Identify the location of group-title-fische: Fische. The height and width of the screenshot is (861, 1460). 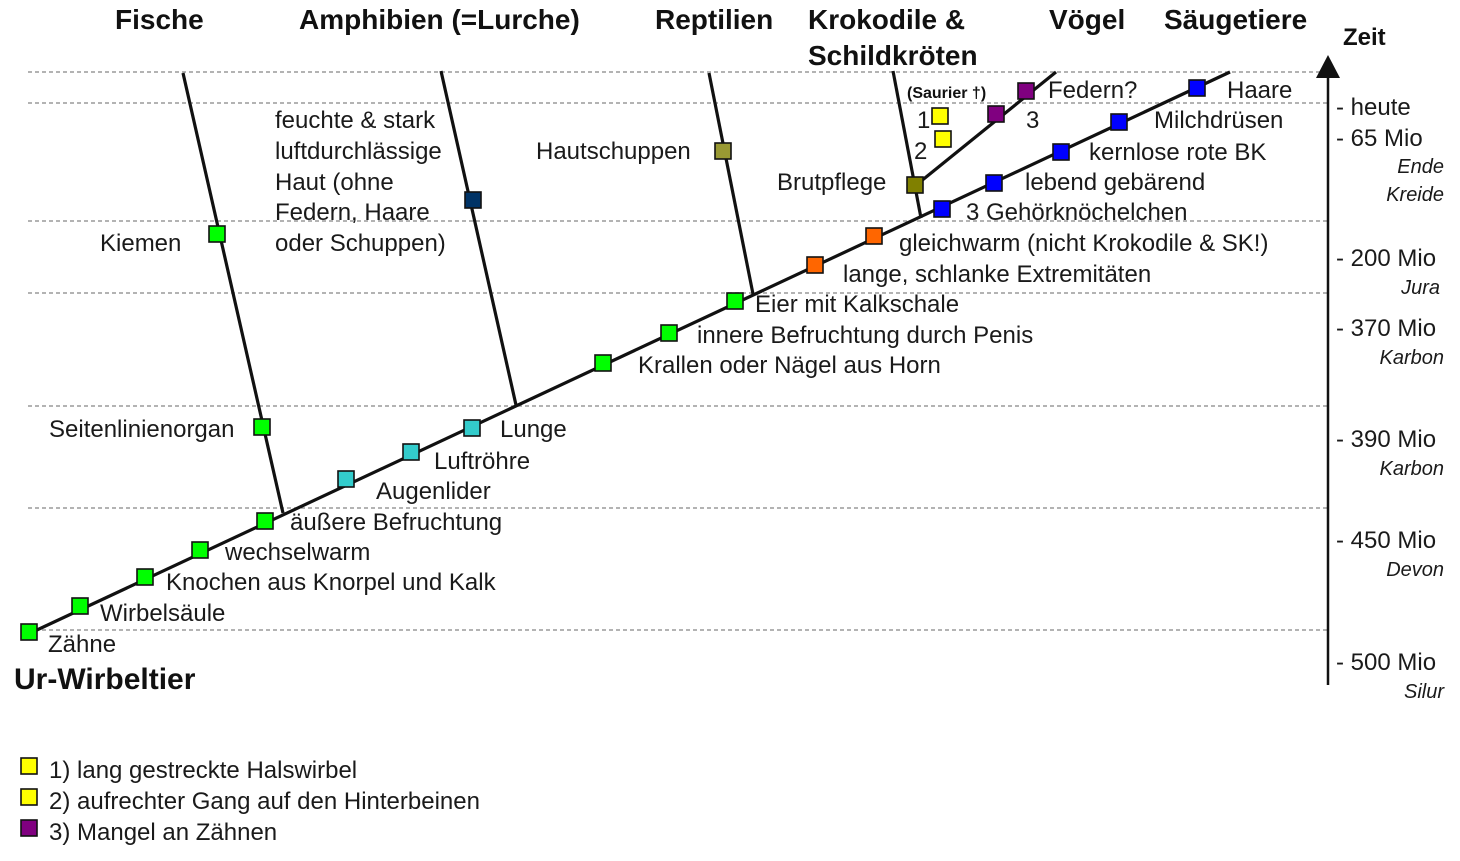
(159, 19).